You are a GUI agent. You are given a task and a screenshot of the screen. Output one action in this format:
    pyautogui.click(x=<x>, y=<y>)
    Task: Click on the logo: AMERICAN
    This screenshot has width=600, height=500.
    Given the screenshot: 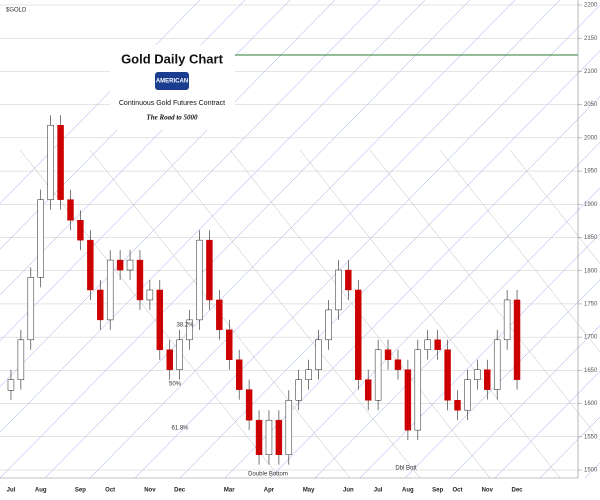 What is the action you would take?
    pyautogui.click(x=172, y=82)
    